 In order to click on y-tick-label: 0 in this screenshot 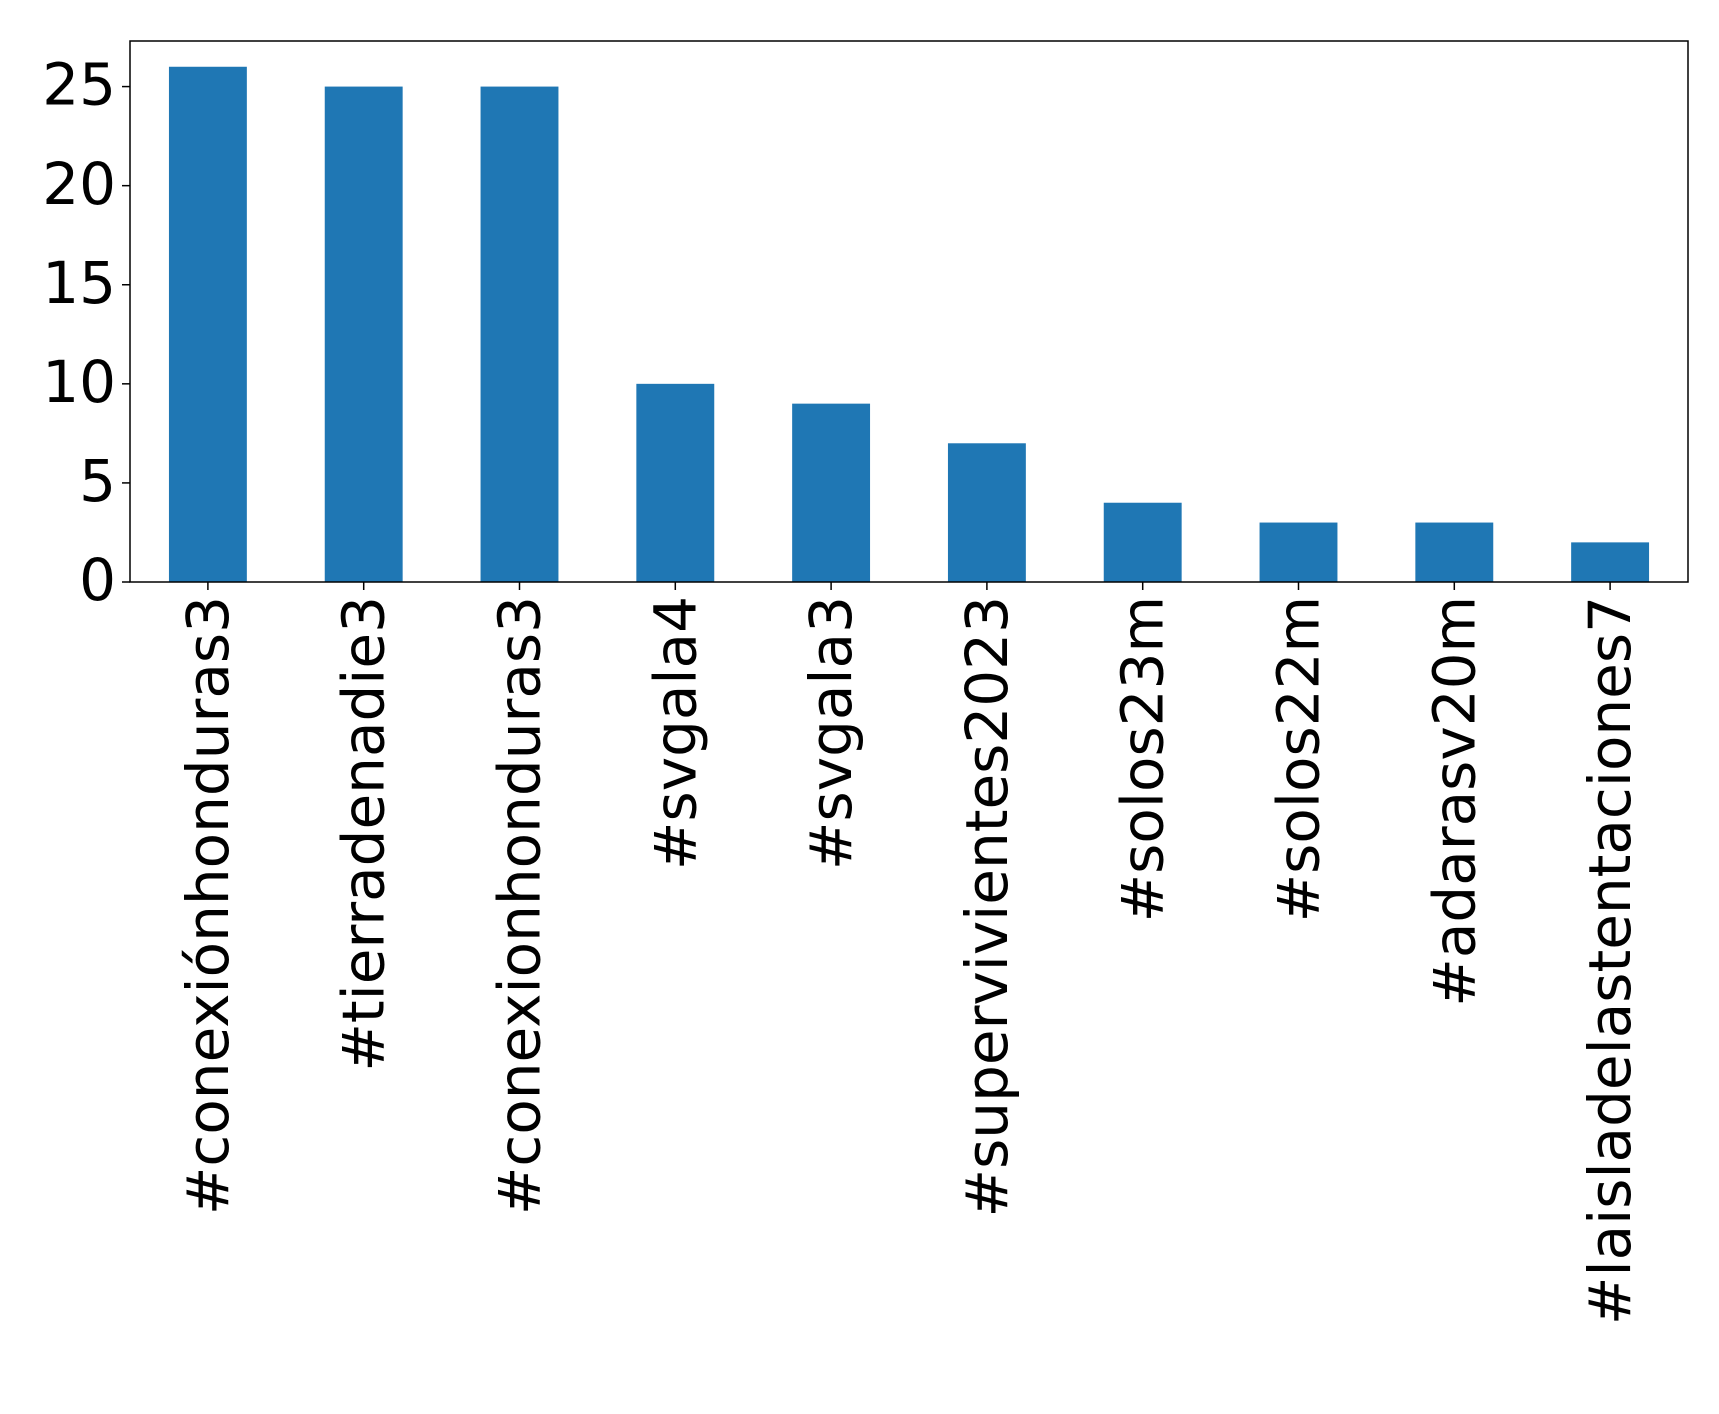, I will do `click(97, 580)`.